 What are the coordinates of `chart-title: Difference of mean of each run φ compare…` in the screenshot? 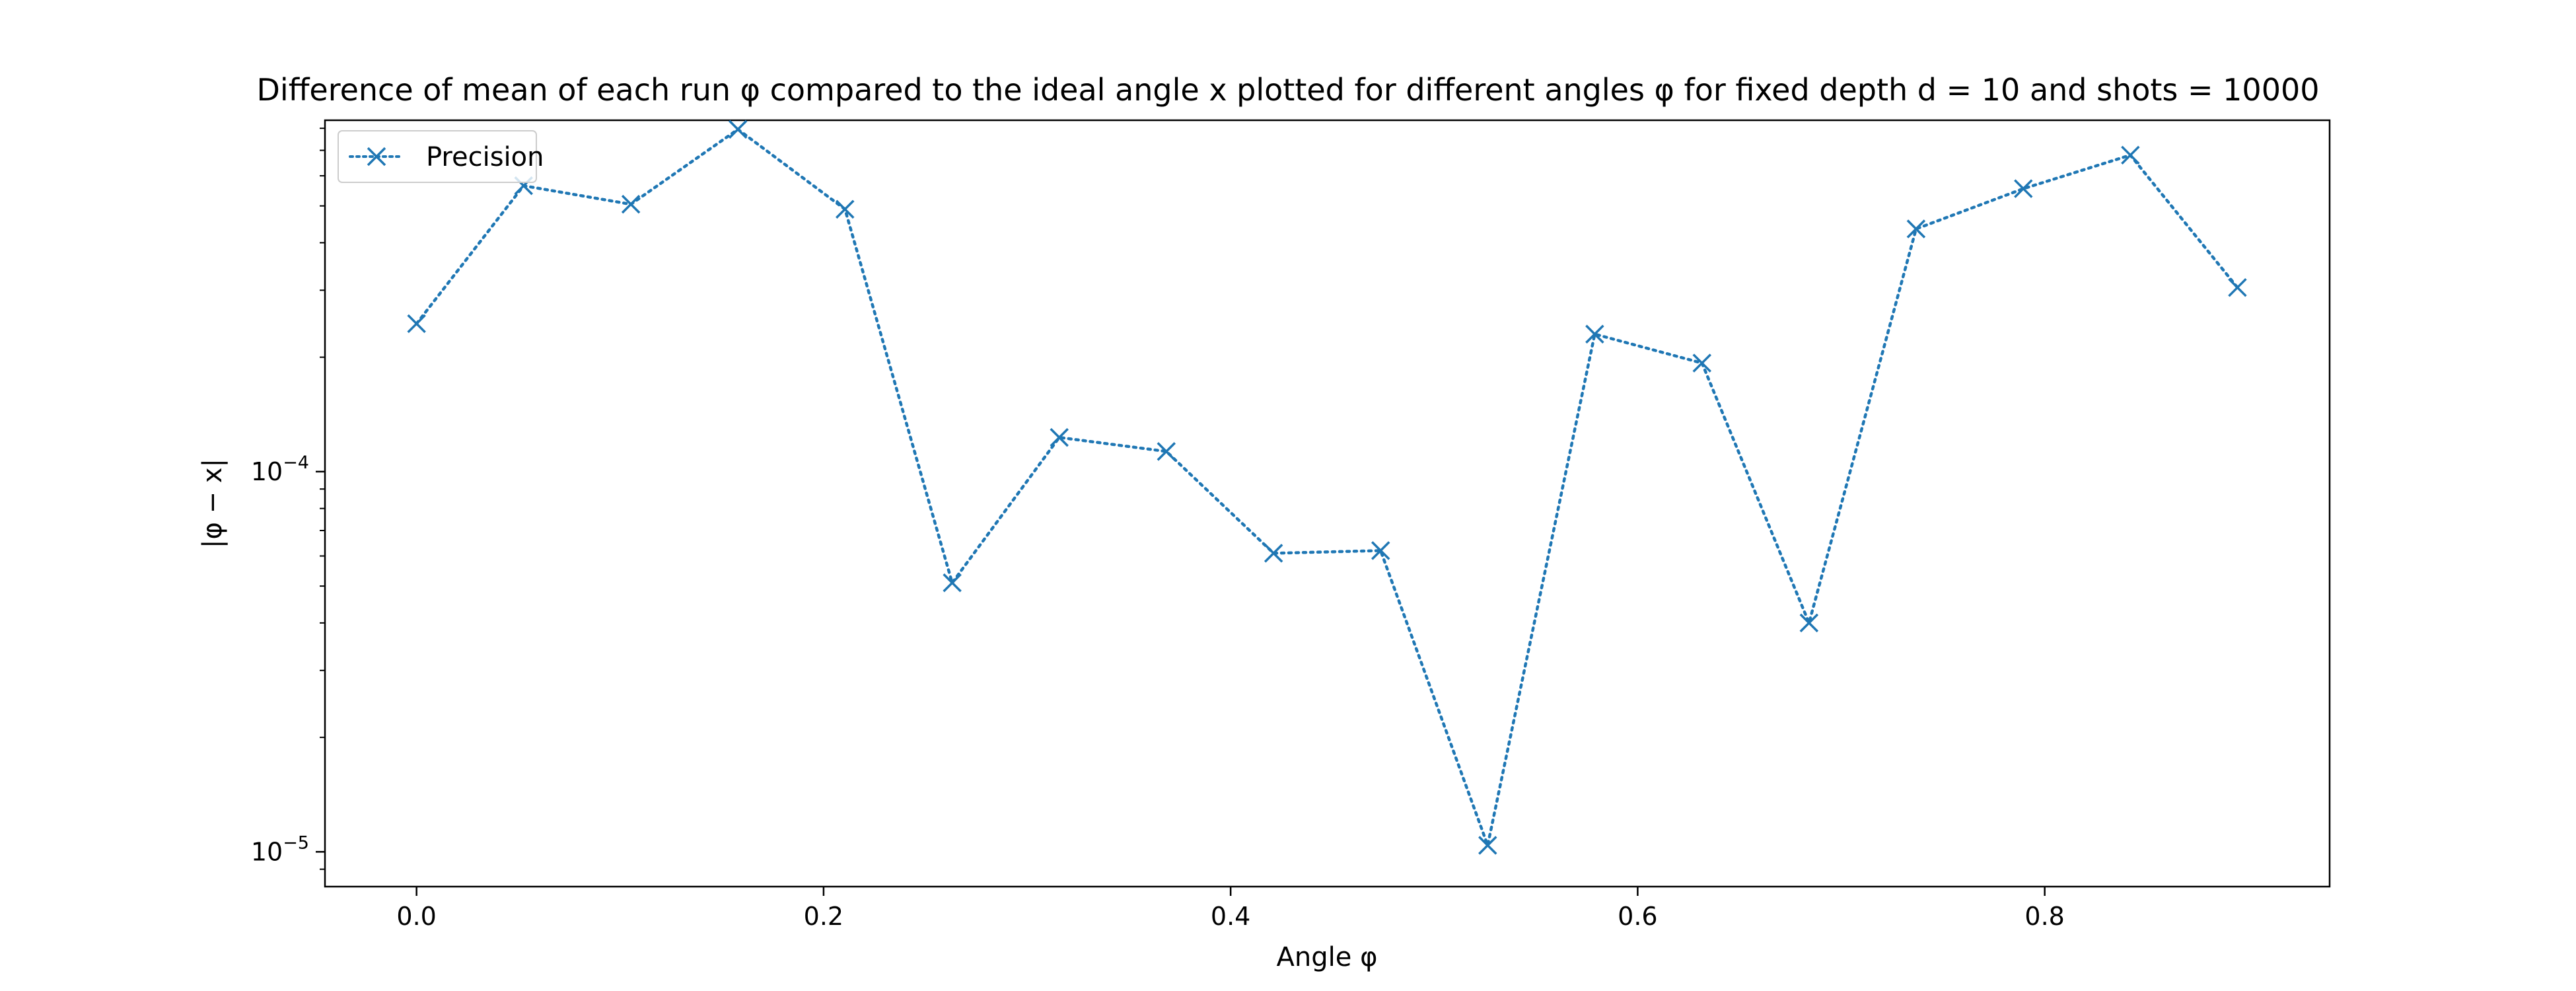 It's located at (1289, 90).